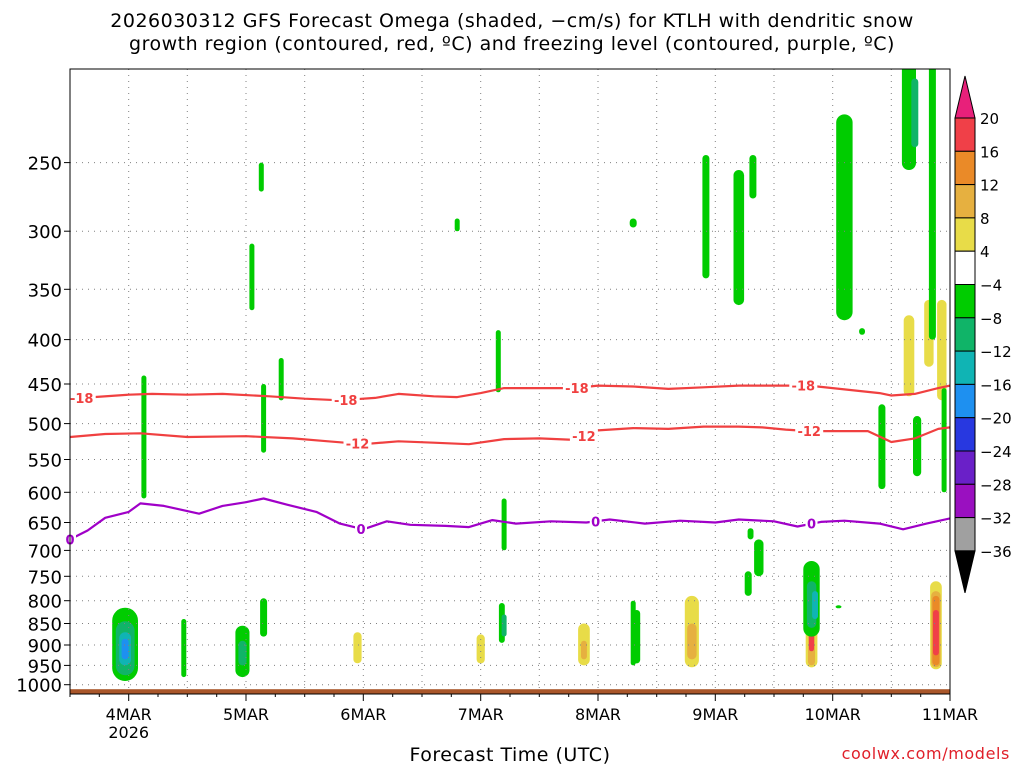  What do you see at coordinates (965, 97) in the screenshot?
I see `colorbar-top-arrow` at bounding box center [965, 97].